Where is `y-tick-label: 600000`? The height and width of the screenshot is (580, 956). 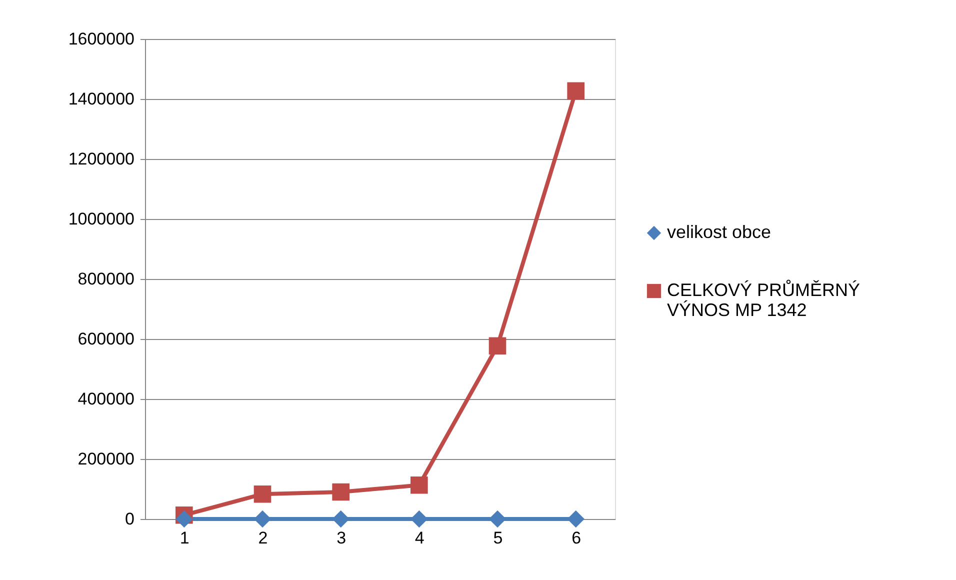
y-tick-label: 600000 is located at coordinates (106, 339).